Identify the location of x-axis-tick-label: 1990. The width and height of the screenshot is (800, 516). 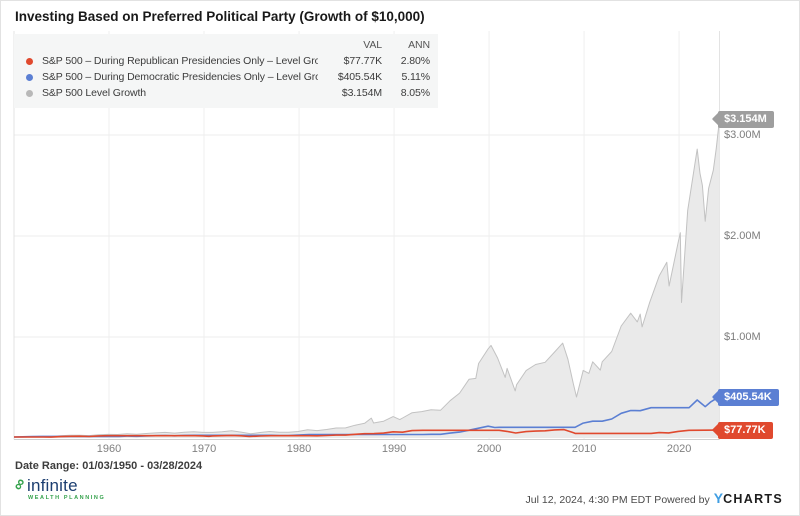
(394, 449).